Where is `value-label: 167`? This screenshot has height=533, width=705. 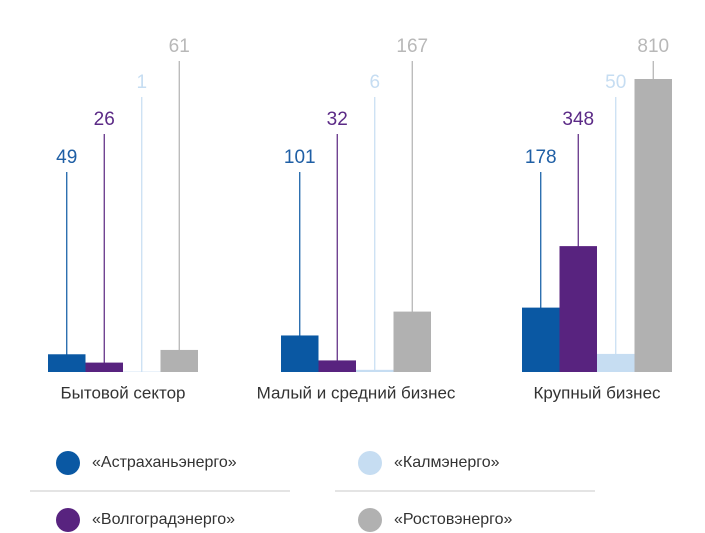 value-label: 167 is located at coordinates (412, 46).